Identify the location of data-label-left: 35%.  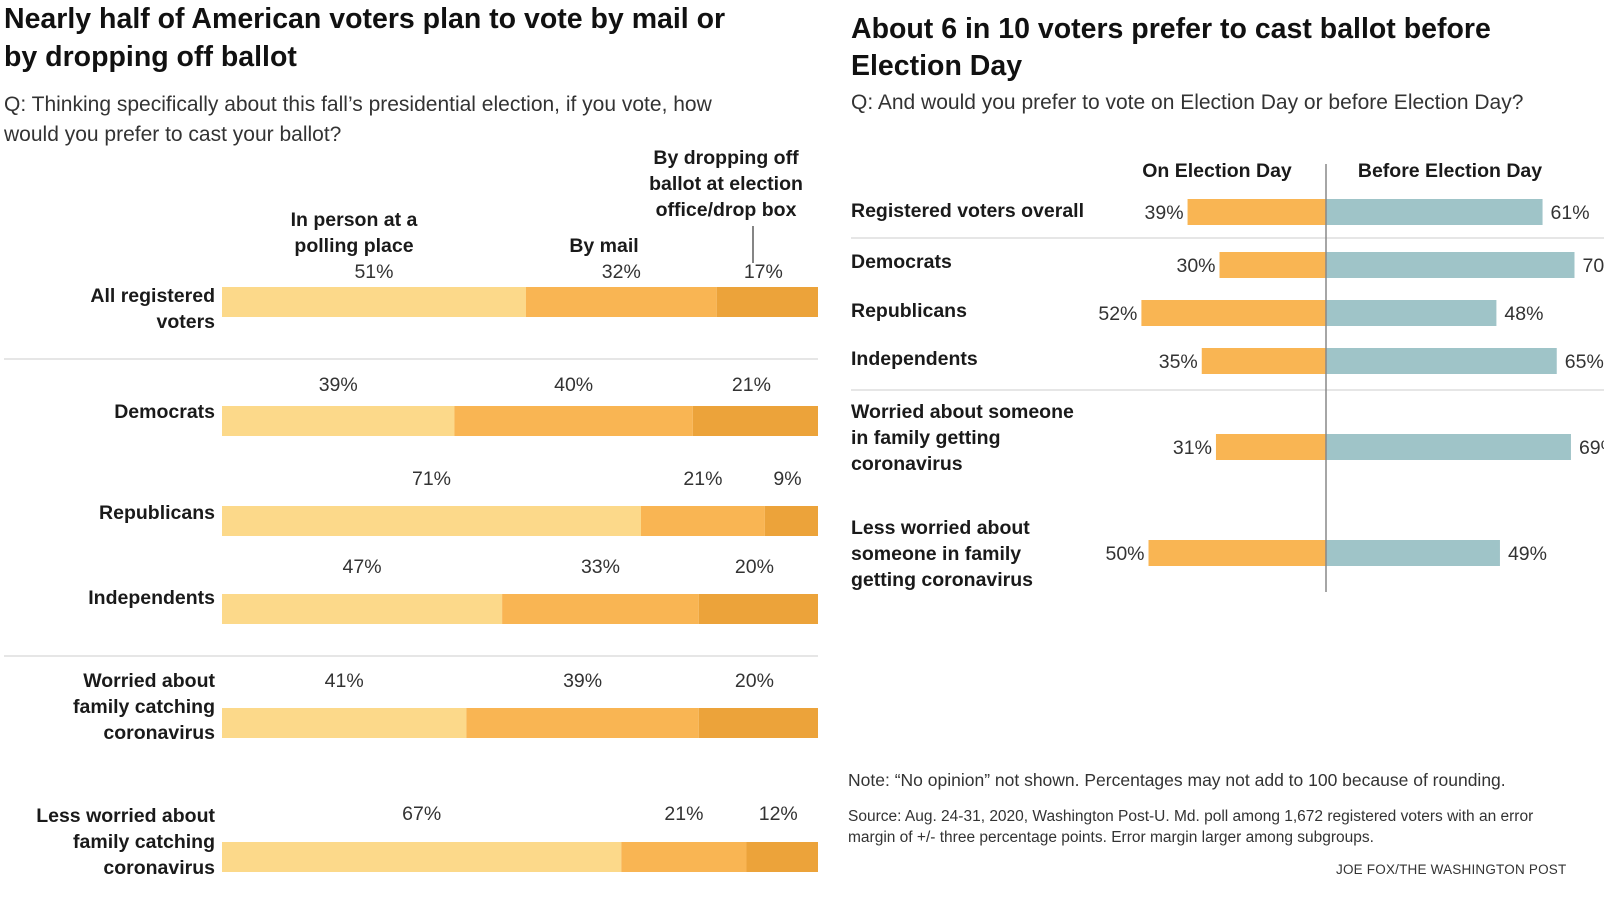
(1178, 362).